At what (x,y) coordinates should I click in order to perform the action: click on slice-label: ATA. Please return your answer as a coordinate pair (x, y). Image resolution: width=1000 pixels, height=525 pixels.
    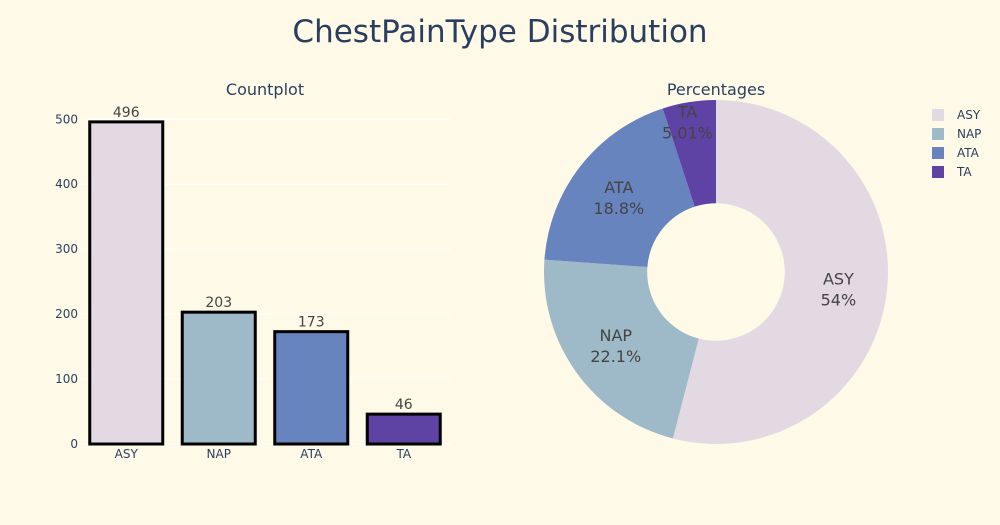
    Looking at the image, I should click on (618, 187).